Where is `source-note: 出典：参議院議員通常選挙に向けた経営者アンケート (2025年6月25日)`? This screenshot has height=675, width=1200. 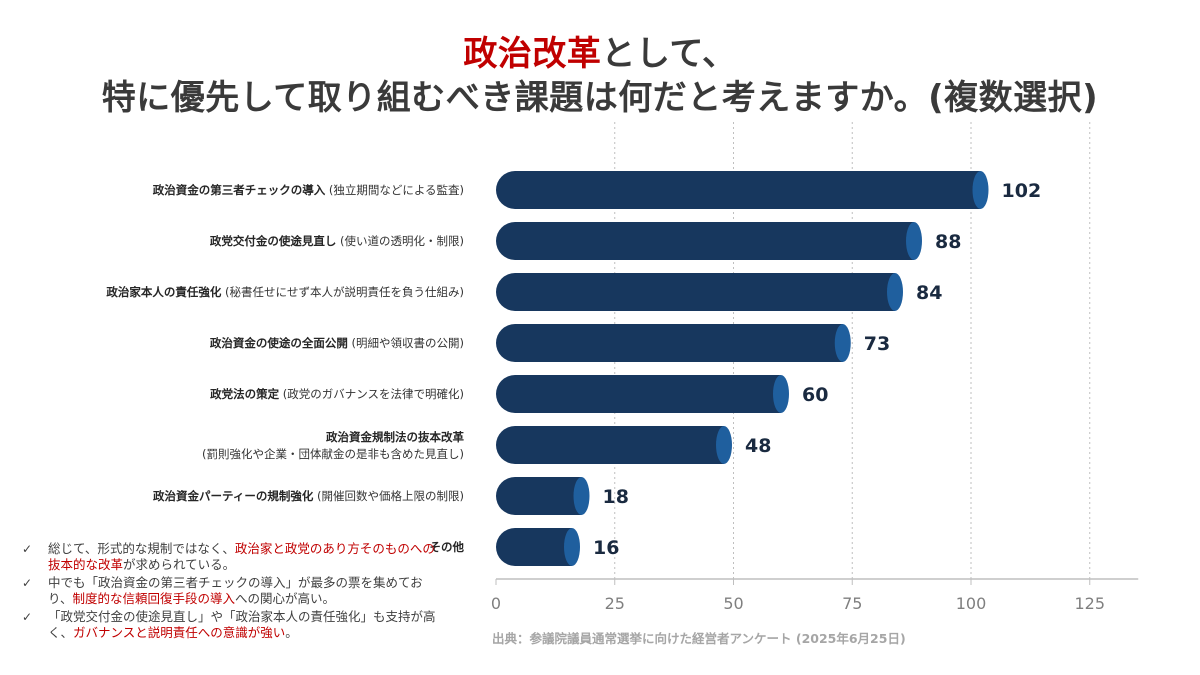
source-note: 出典：参議院議員通常選挙に向けた経営者アンケート (2025年6月25日) is located at coordinates (699, 638).